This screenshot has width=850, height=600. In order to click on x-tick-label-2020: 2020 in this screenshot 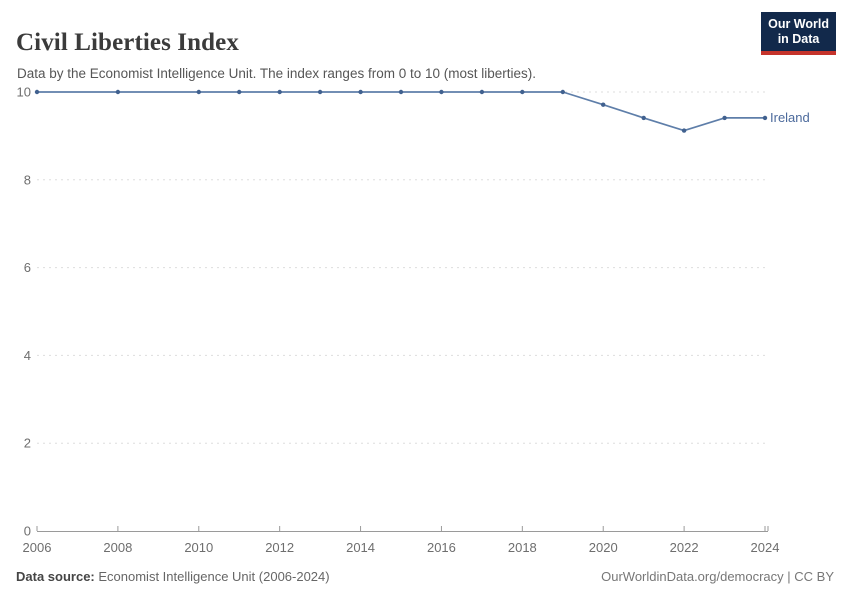, I will do `click(603, 547)`.